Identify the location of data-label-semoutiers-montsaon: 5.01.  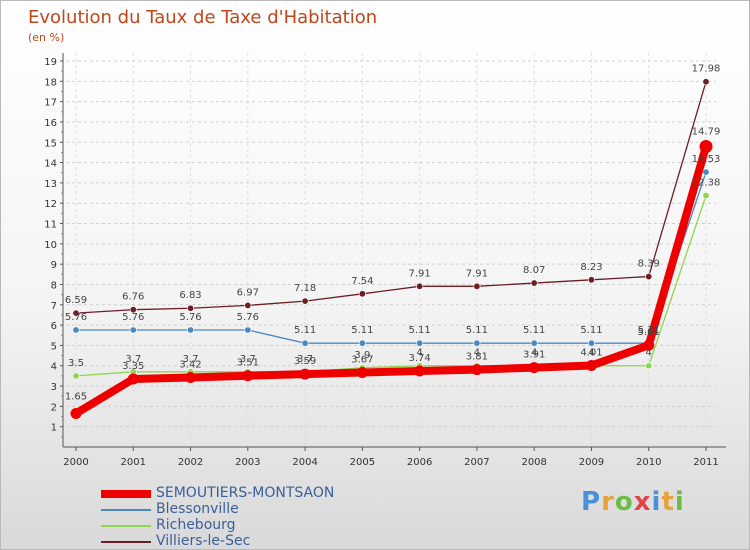
(649, 332).